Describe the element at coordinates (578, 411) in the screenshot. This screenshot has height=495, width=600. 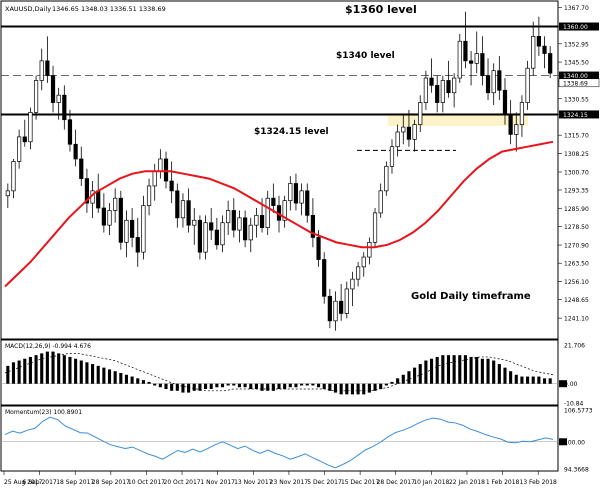
I see `momentum-tick-label: 106.5773` at that location.